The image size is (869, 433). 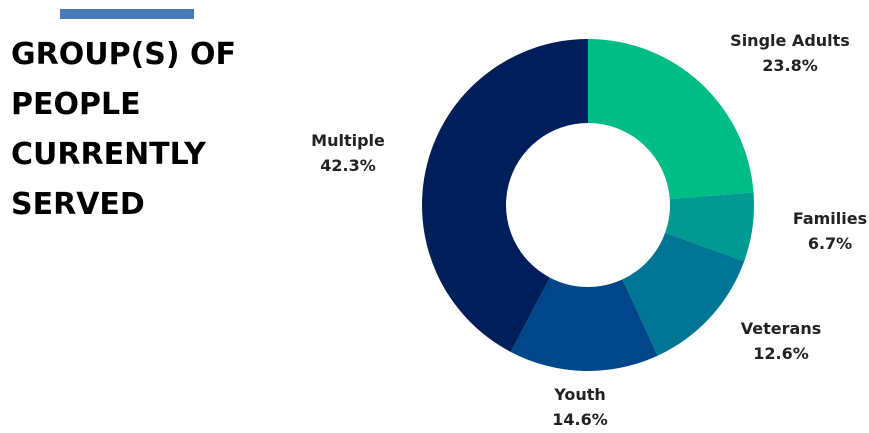 What do you see at coordinates (584, 324) in the screenshot?
I see `slice-youth` at bounding box center [584, 324].